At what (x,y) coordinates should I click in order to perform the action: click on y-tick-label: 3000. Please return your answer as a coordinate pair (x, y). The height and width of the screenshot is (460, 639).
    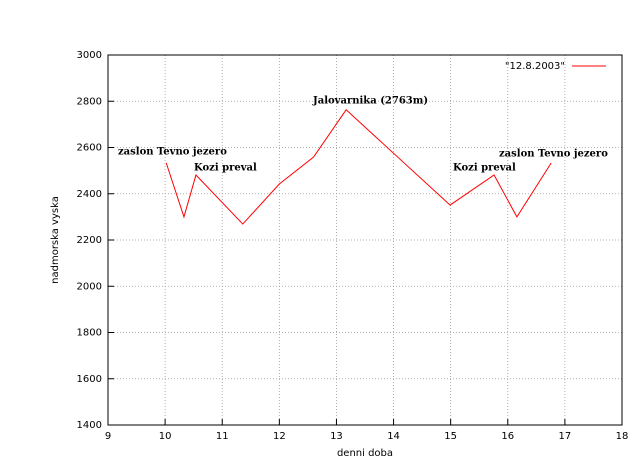
    Looking at the image, I should click on (89, 55).